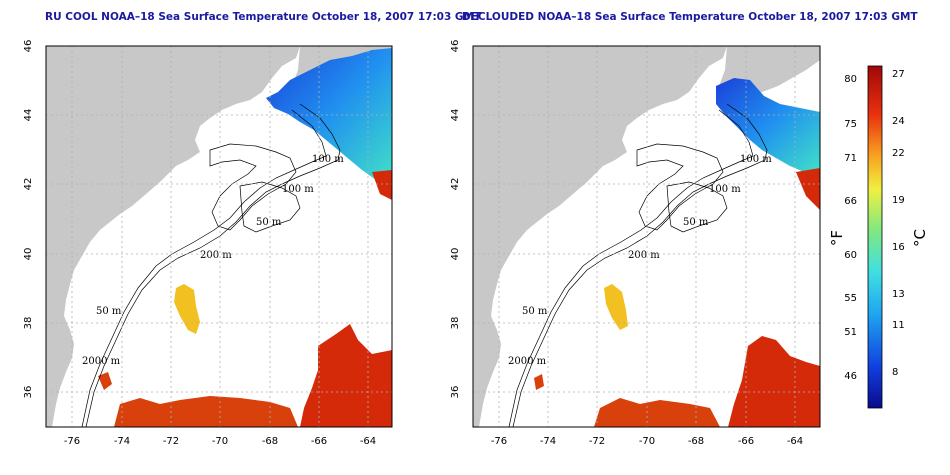  What do you see at coordinates (206, 411) in the screenshot?
I see `left-map-sst-warm-s` at bounding box center [206, 411].